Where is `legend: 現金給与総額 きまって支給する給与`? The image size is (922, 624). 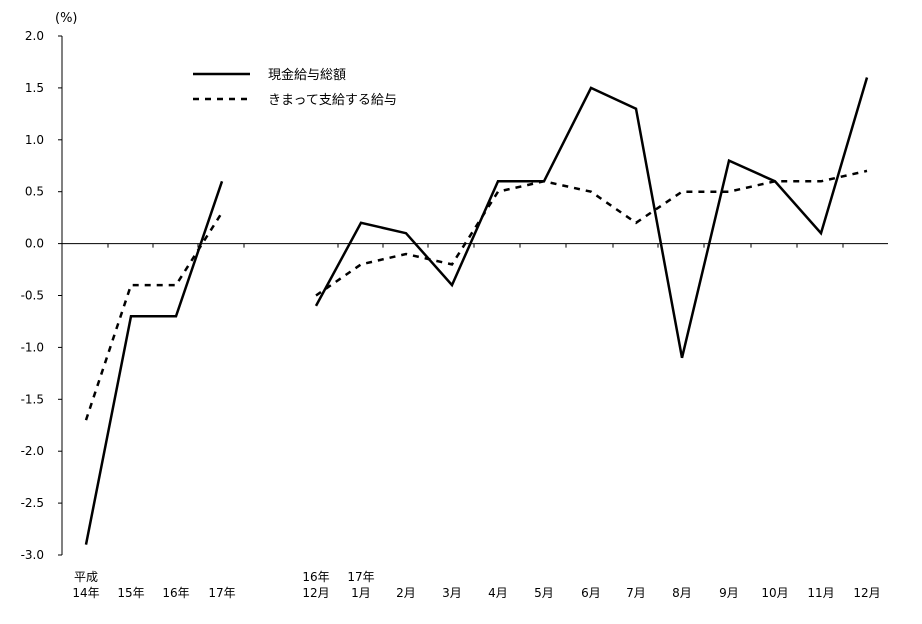 legend: 現金給与総額 きまって支給する給与 is located at coordinates (295, 87).